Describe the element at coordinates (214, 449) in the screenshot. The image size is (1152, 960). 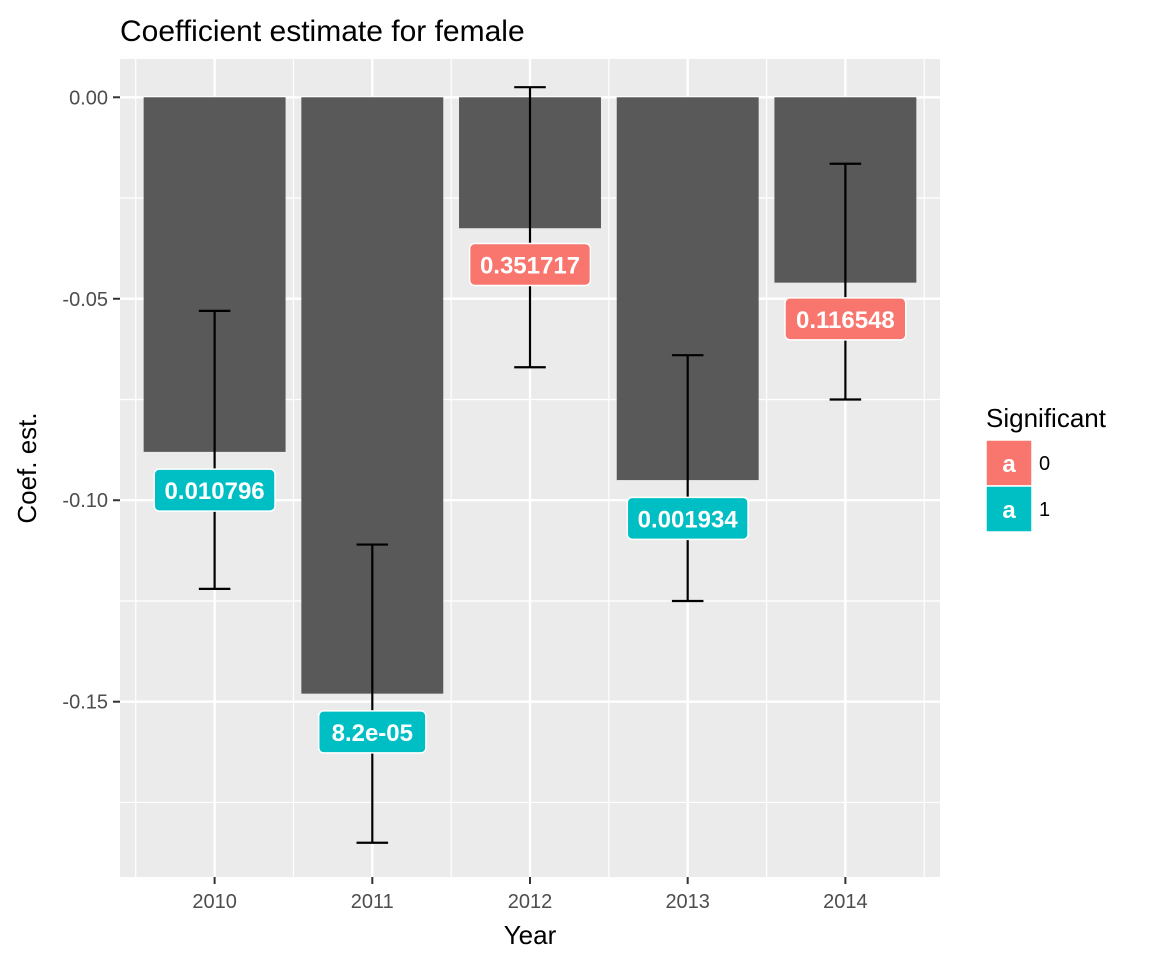
I see `error-bar-2010` at that location.